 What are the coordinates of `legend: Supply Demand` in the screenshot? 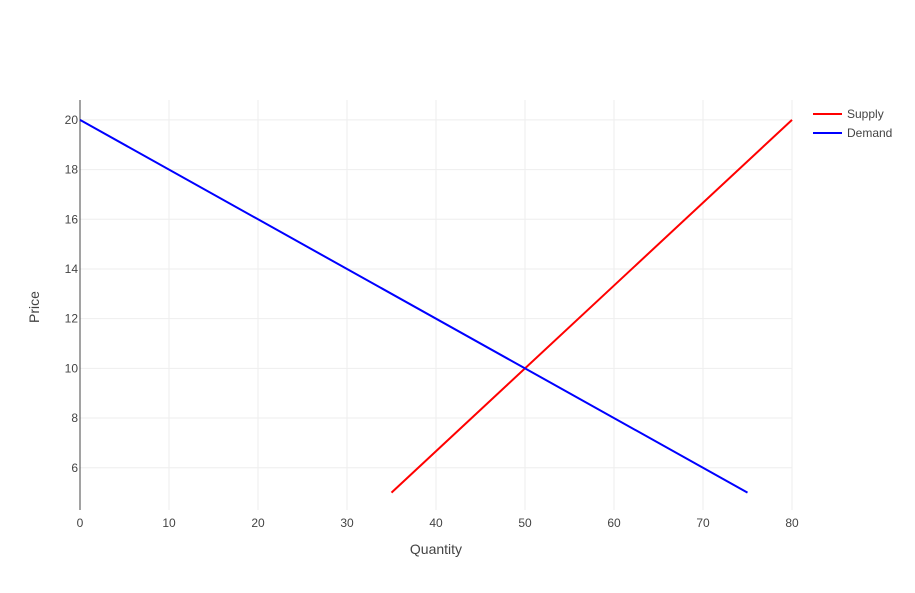 It's located at (852, 123).